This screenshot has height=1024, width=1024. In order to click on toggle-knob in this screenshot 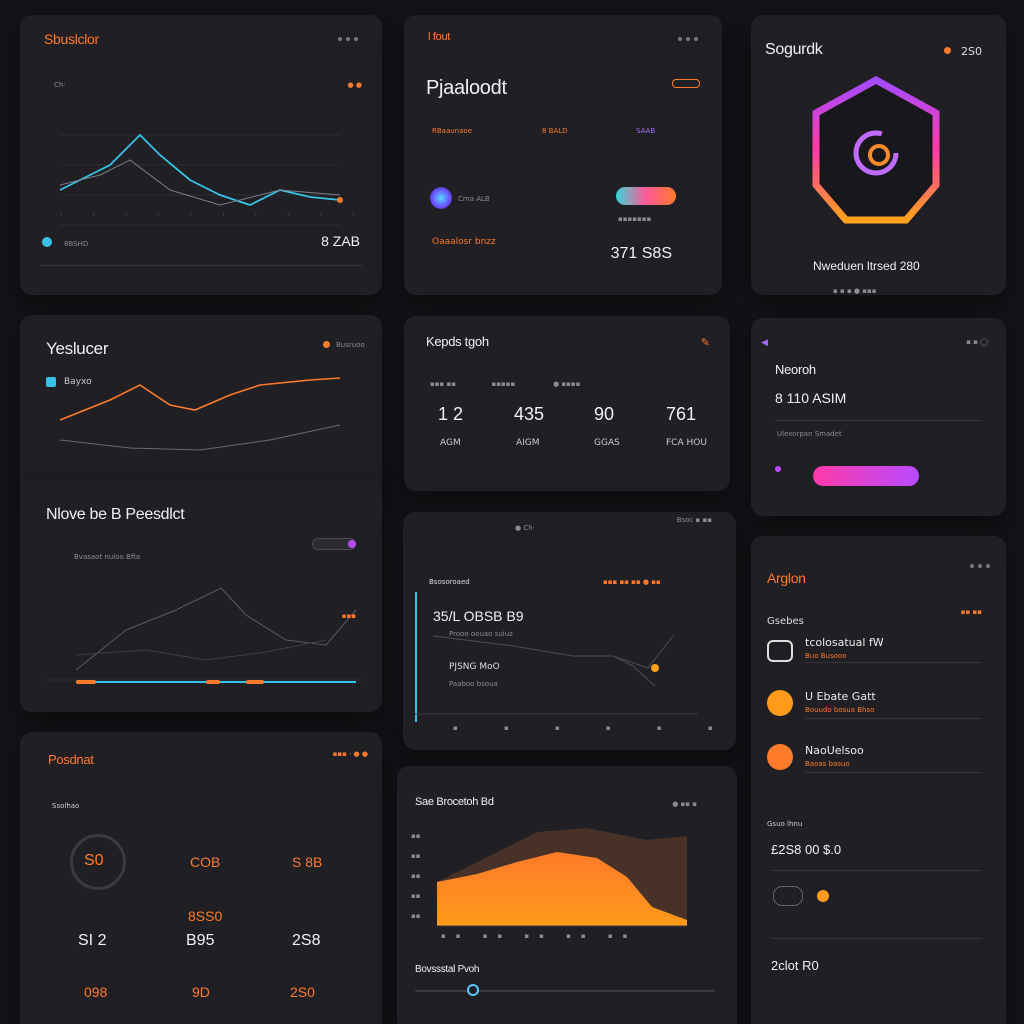, I will do `click(352, 544)`.